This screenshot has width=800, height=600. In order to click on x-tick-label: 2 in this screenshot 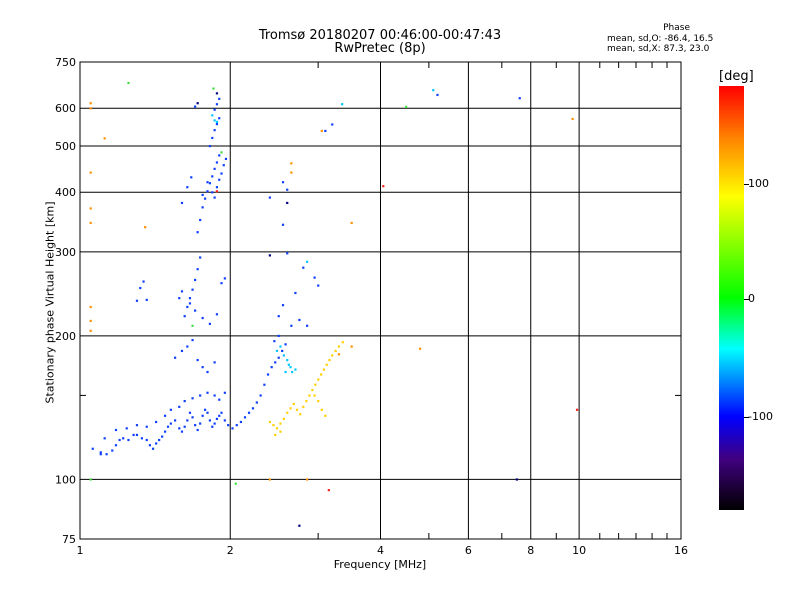, I will do `click(230, 550)`.